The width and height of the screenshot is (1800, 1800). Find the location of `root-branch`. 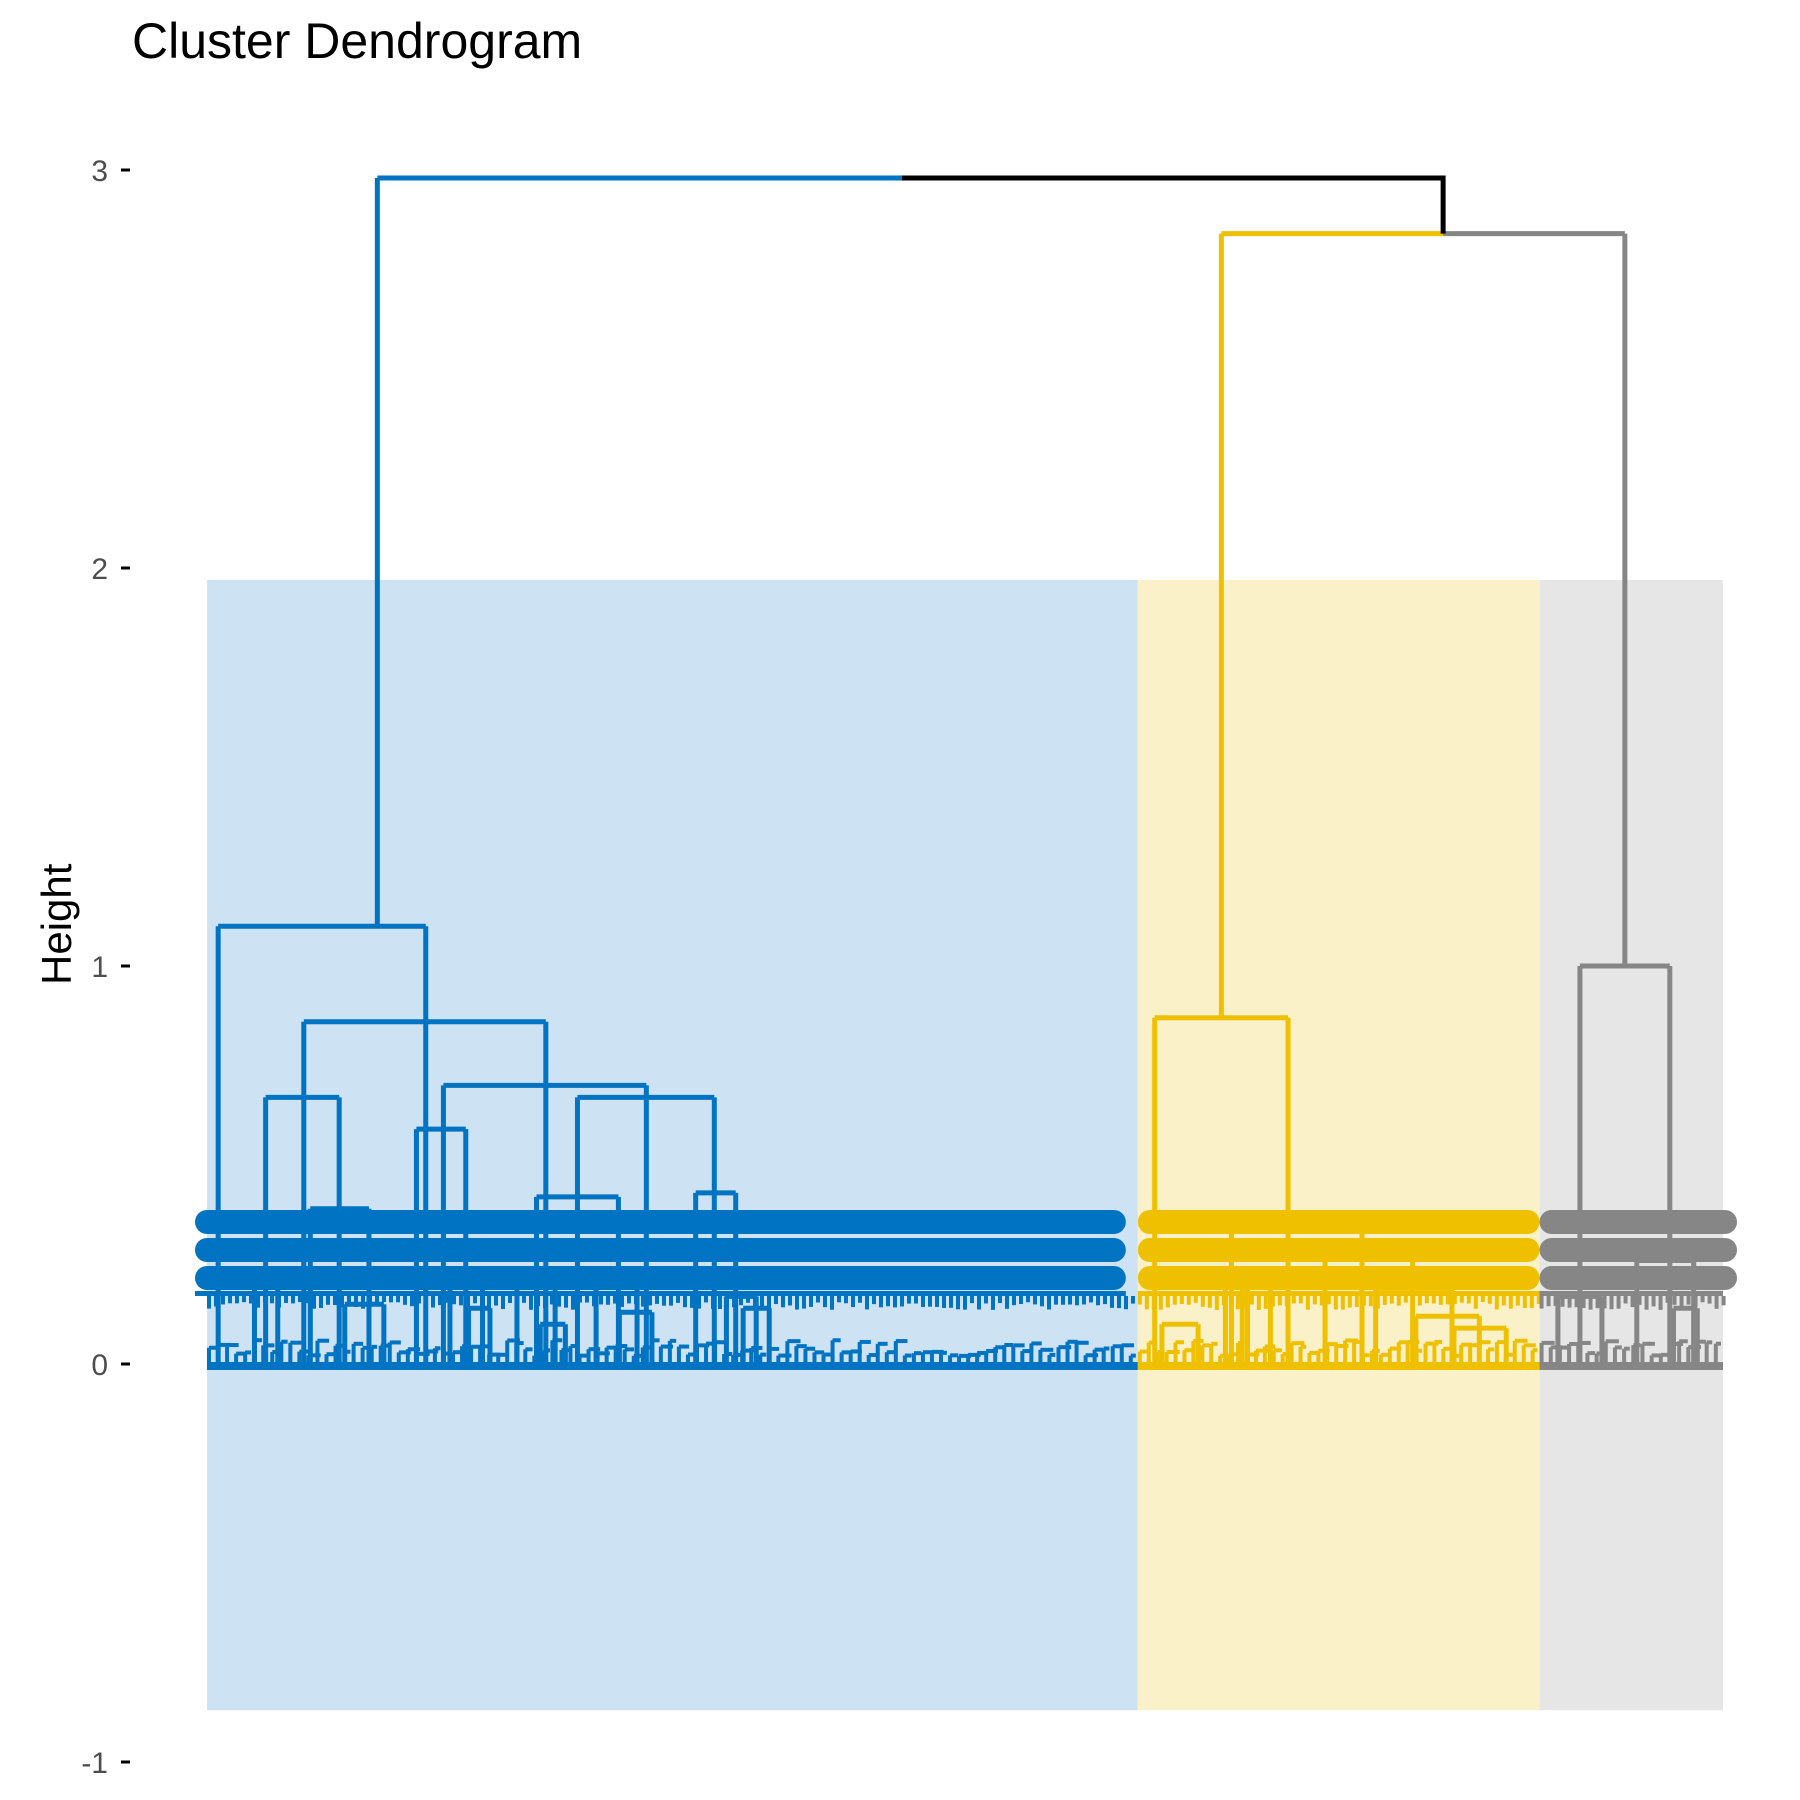

root-branch is located at coordinates (1174, 204).